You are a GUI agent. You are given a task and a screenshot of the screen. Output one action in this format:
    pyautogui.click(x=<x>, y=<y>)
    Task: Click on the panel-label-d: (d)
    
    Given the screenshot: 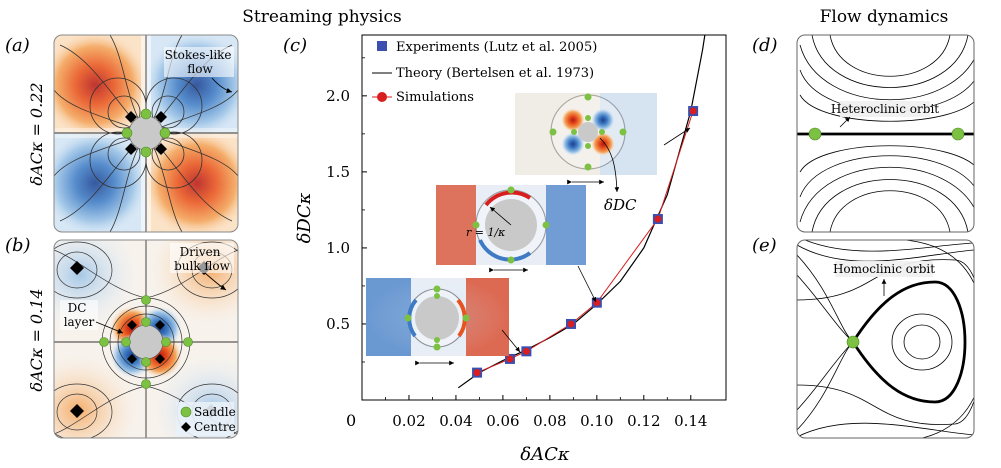 What is the action you would take?
    pyautogui.click(x=765, y=45)
    